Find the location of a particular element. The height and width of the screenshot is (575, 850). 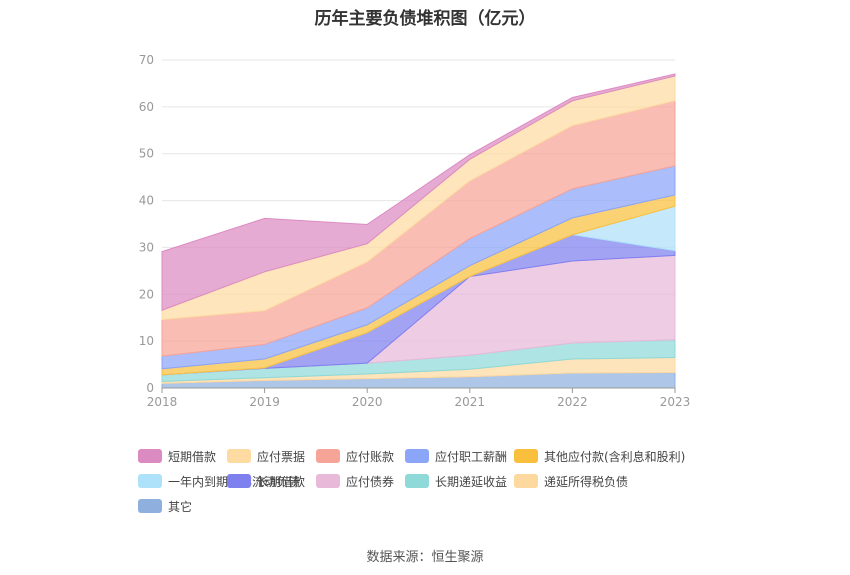

legend-item: 其他应付款(含利息和股利) is located at coordinates (599, 456).